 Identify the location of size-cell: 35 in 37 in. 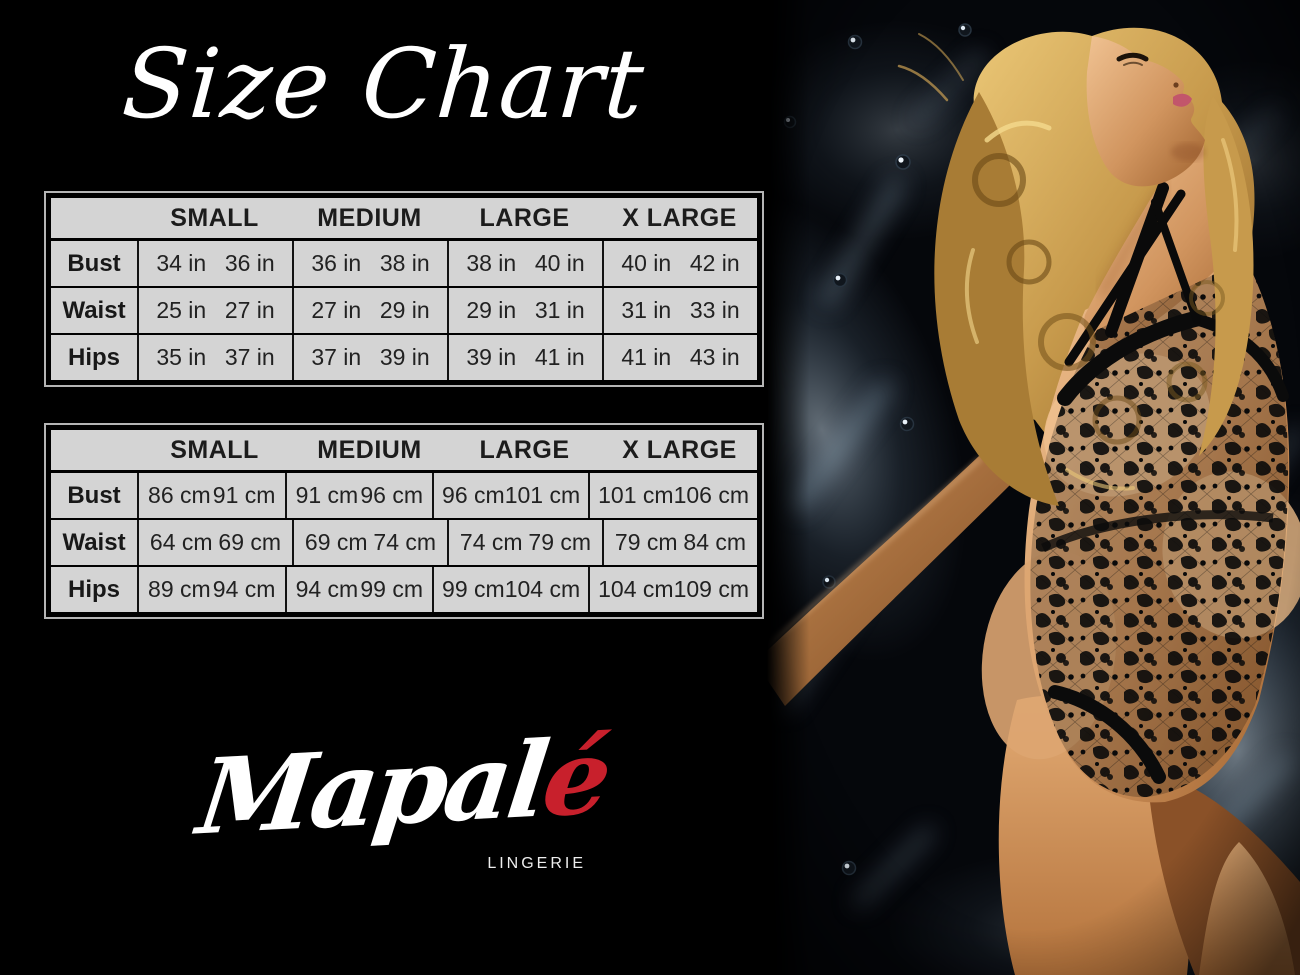
(214, 357).